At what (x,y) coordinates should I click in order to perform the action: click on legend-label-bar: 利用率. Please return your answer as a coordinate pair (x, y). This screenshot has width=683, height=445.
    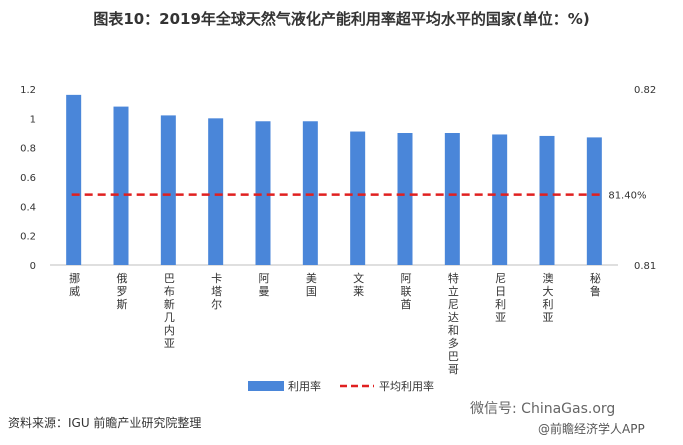
    Looking at the image, I should click on (304, 386).